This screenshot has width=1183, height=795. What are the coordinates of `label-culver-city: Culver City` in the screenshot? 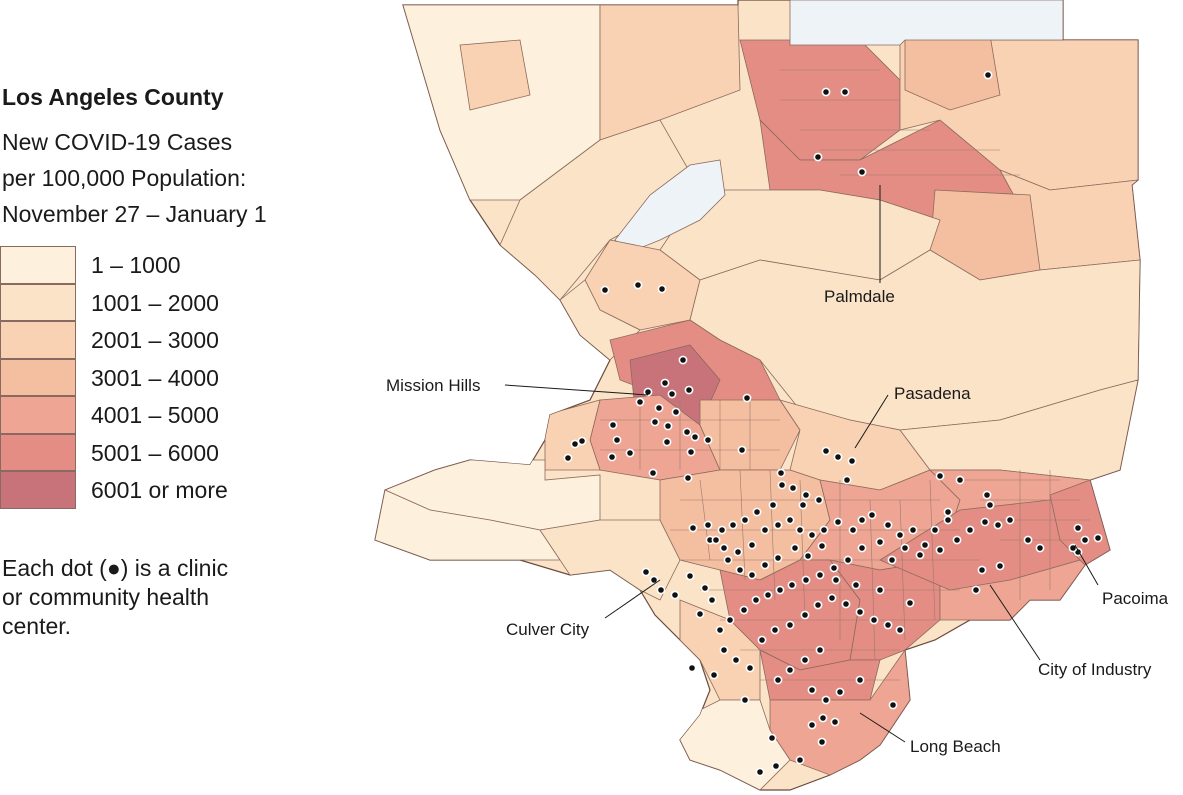 It's located at (548, 629).